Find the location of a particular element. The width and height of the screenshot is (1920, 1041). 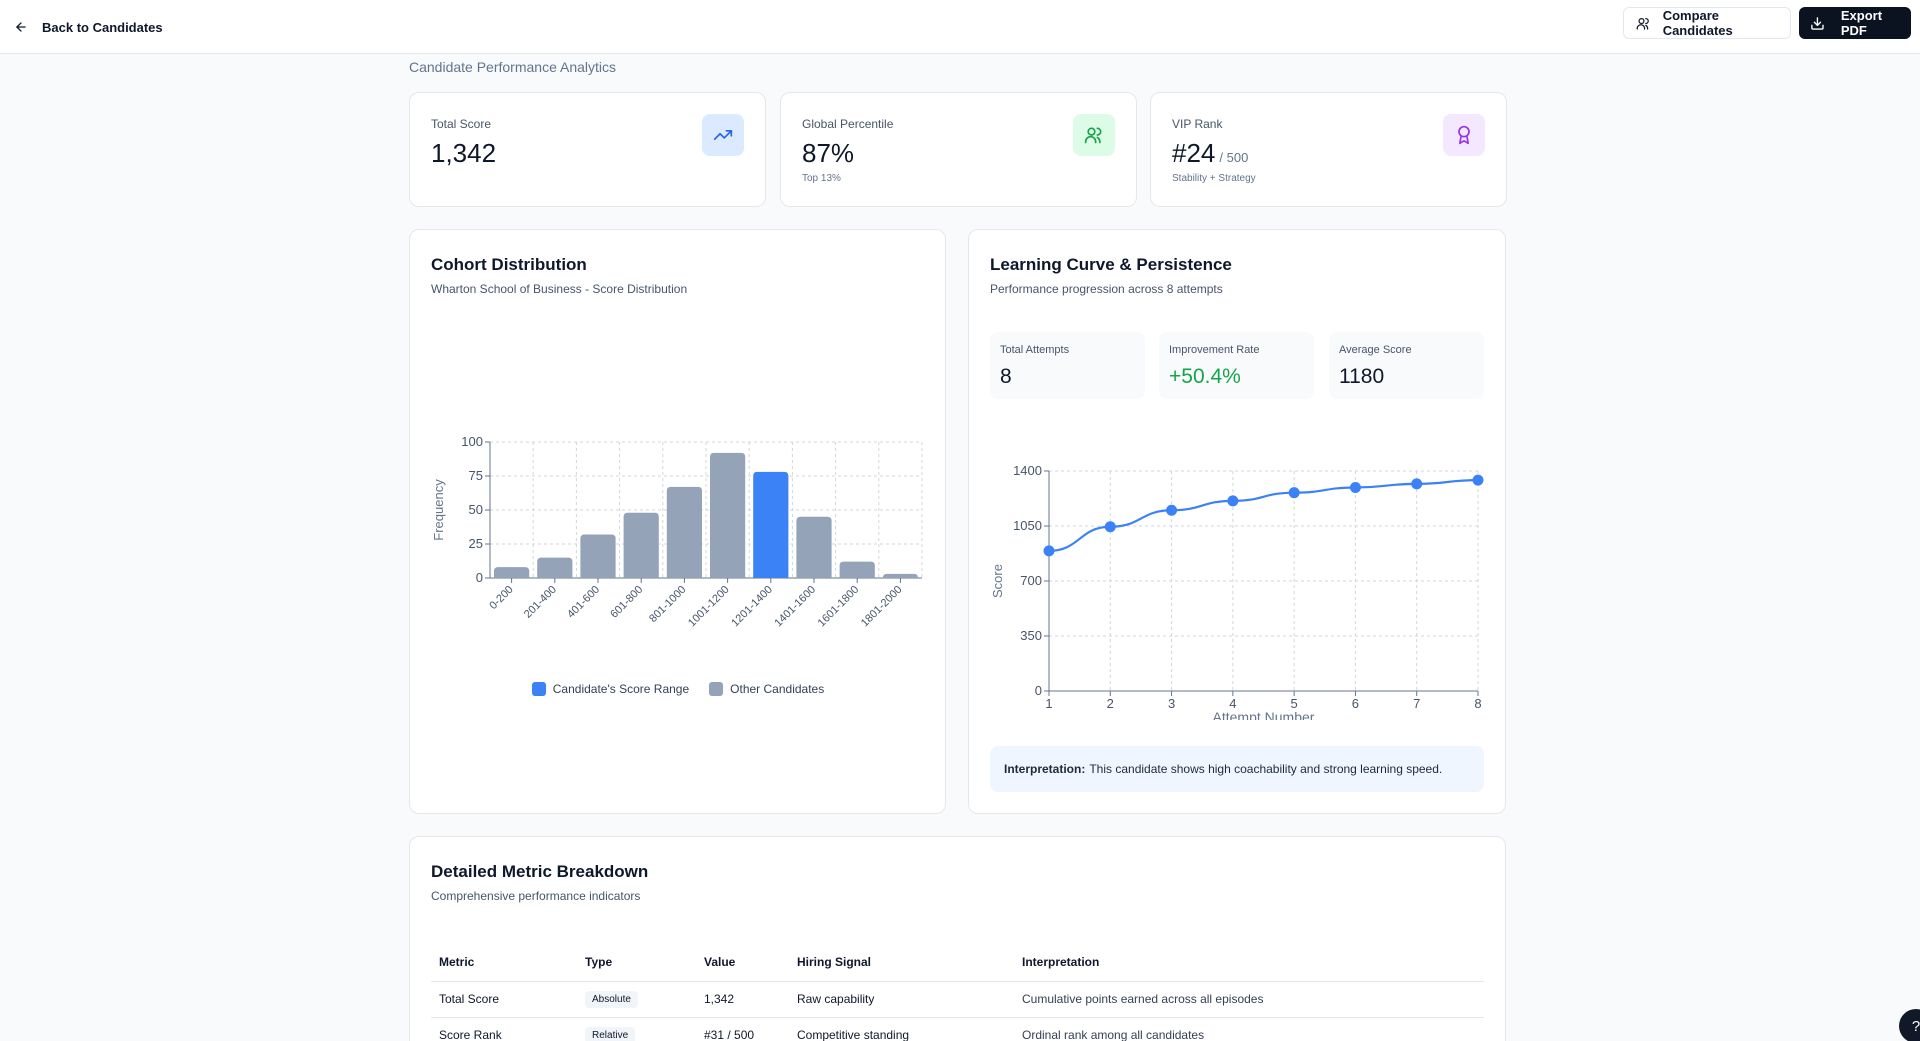

x-tick-label: 6 is located at coordinates (1355, 703).